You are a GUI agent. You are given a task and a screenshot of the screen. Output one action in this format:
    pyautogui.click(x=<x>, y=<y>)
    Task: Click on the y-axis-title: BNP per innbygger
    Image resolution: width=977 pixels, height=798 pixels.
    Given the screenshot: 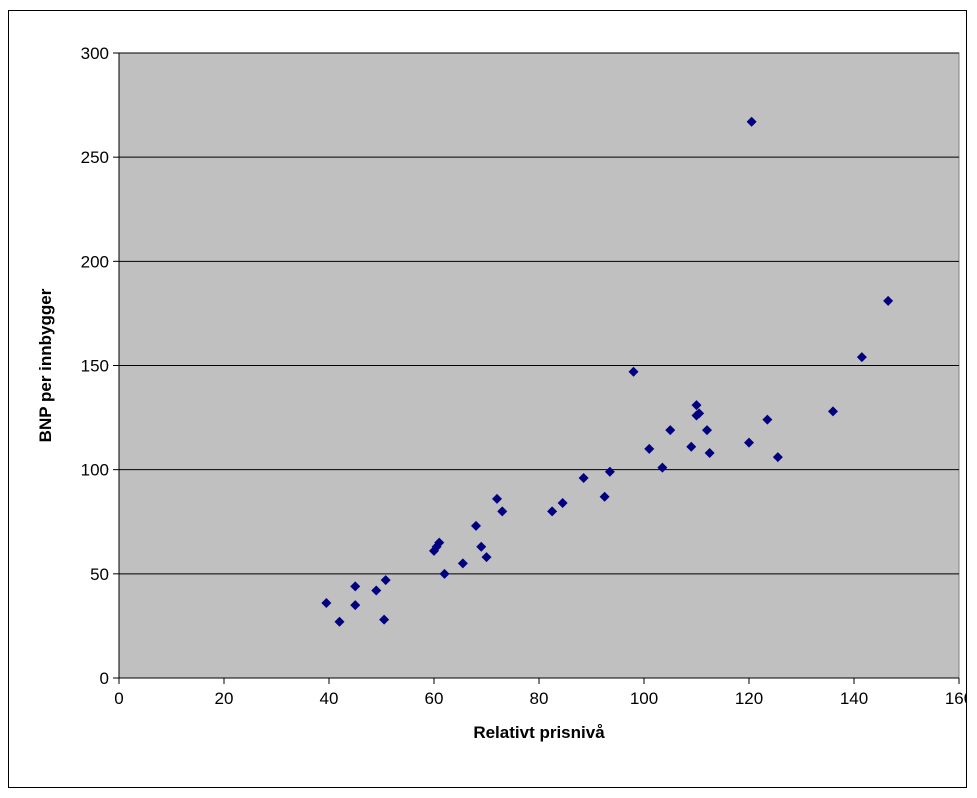 What is the action you would take?
    pyautogui.click(x=45, y=365)
    